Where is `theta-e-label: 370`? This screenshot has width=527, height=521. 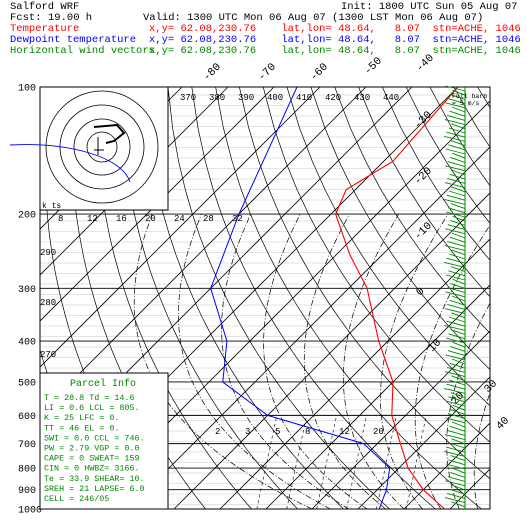
theta-e-label: 370 is located at coordinates (188, 98).